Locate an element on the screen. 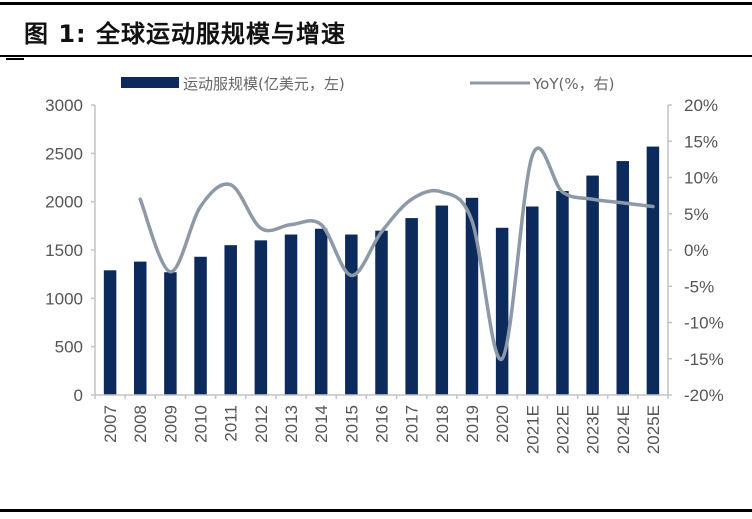 The width and height of the screenshot is (752, 519). right-axis-tick-label: -5% is located at coordinates (699, 286).